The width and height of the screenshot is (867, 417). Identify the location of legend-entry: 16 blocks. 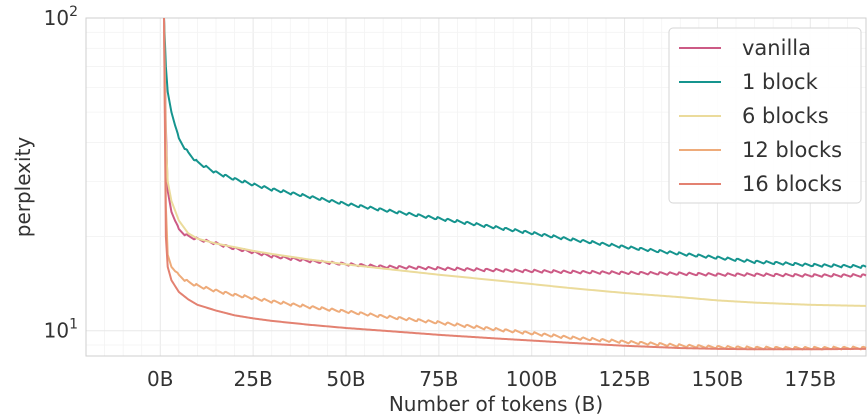
(792, 184).